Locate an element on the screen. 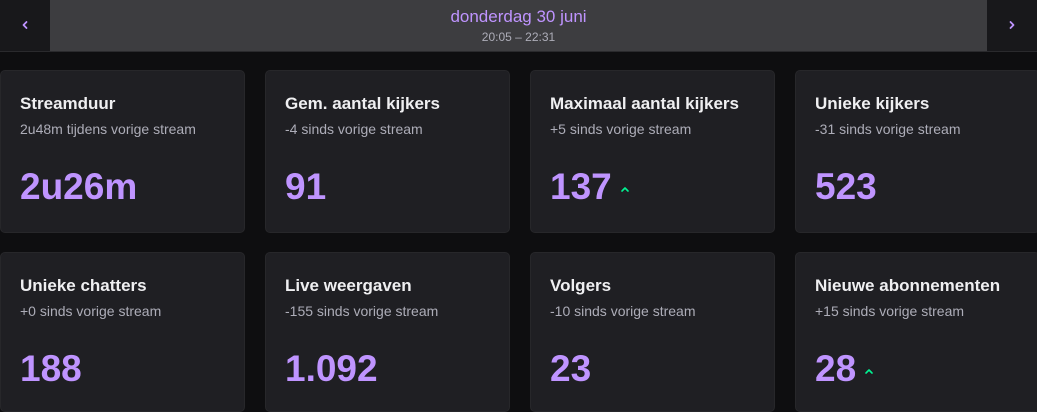  stat-comparison: -31 sinds vorige stream is located at coordinates (888, 129).